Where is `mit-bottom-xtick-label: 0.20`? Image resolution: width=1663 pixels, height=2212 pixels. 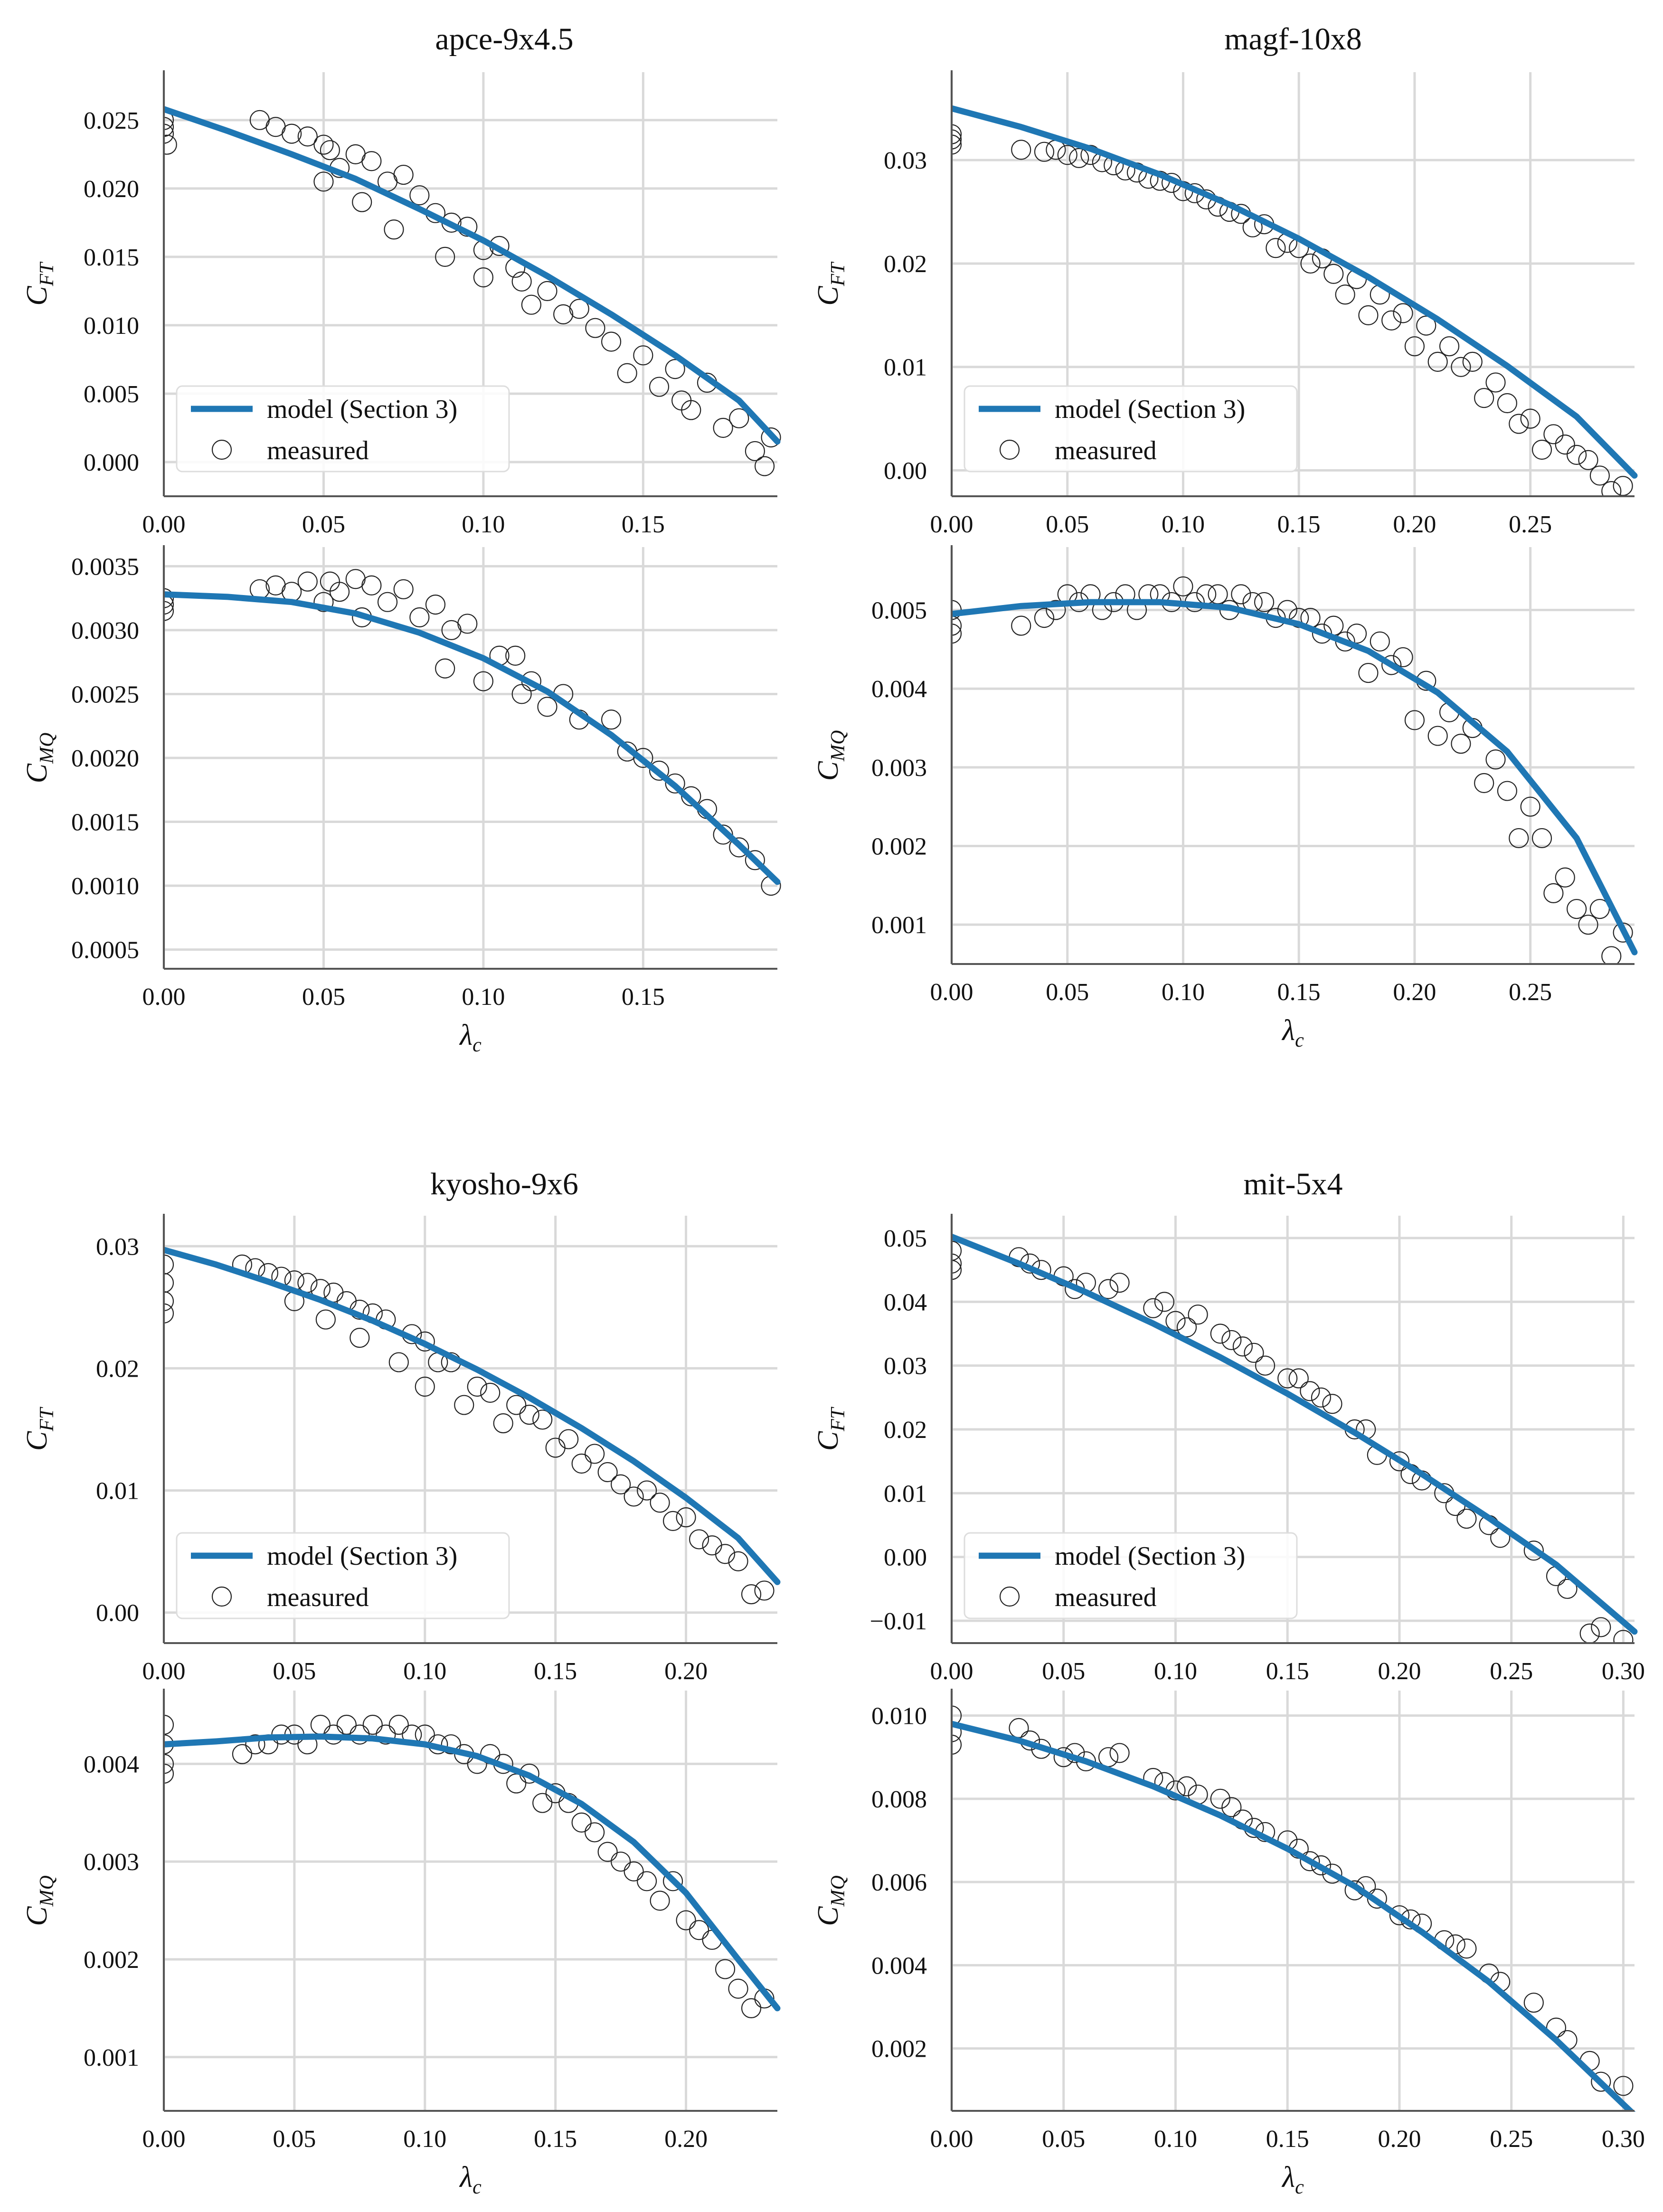 mit-bottom-xtick-label: 0.20 is located at coordinates (1400, 2139).